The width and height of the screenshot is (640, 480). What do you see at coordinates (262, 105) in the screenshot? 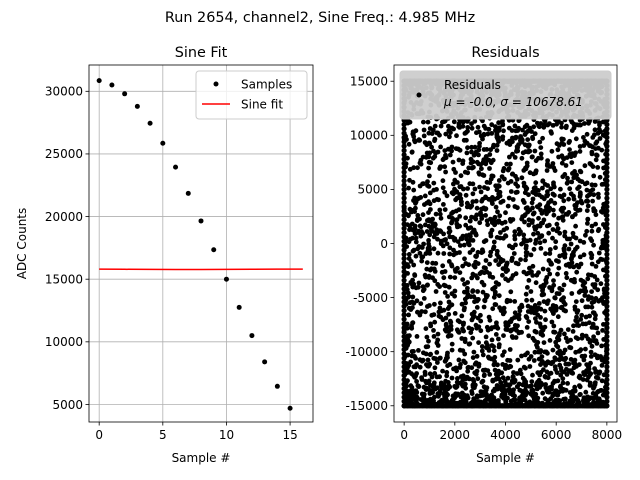
I see `legend-sine-fit-label: Sine fit` at bounding box center [262, 105].